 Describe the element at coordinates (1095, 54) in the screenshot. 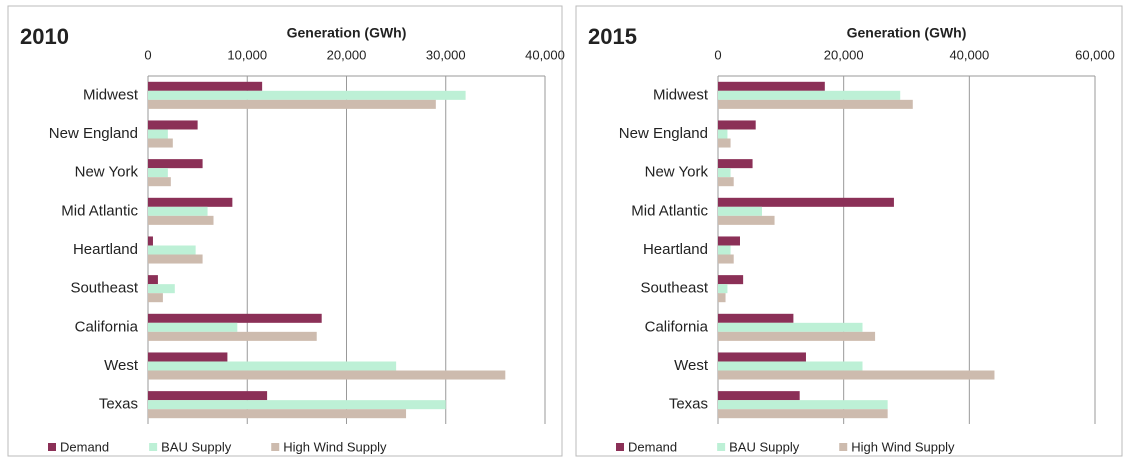

I see `x-tick-label: 60,000` at that location.